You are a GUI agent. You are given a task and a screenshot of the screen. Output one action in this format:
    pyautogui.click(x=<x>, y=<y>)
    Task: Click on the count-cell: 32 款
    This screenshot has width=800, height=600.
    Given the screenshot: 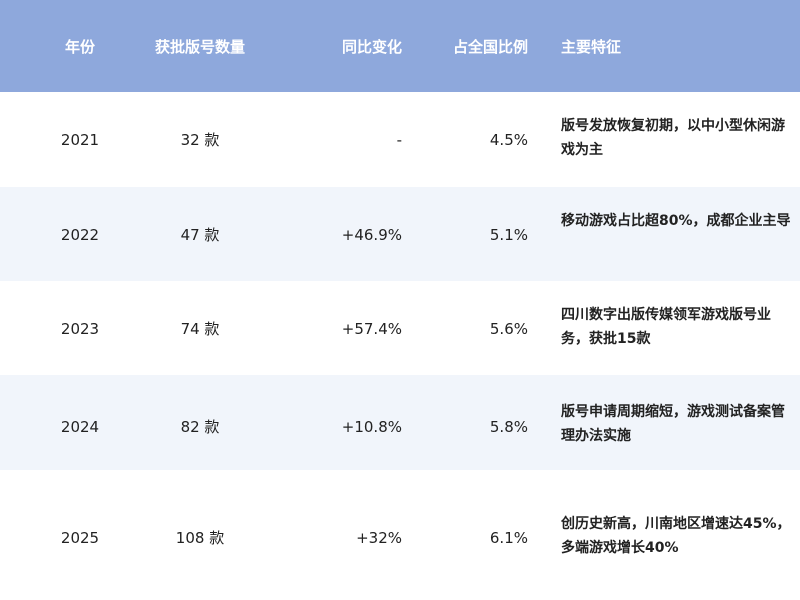 What is the action you would take?
    pyautogui.click(x=200, y=140)
    